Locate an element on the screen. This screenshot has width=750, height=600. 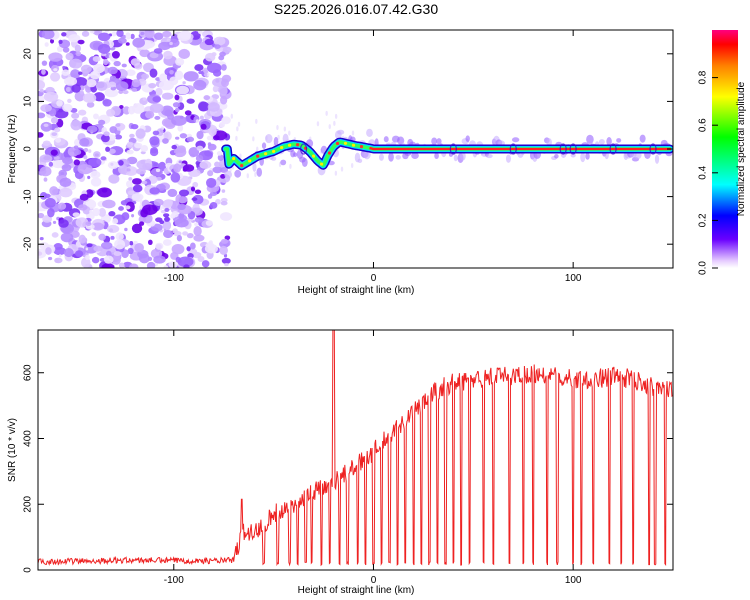
ridge-node is located at coordinates (573, 149).